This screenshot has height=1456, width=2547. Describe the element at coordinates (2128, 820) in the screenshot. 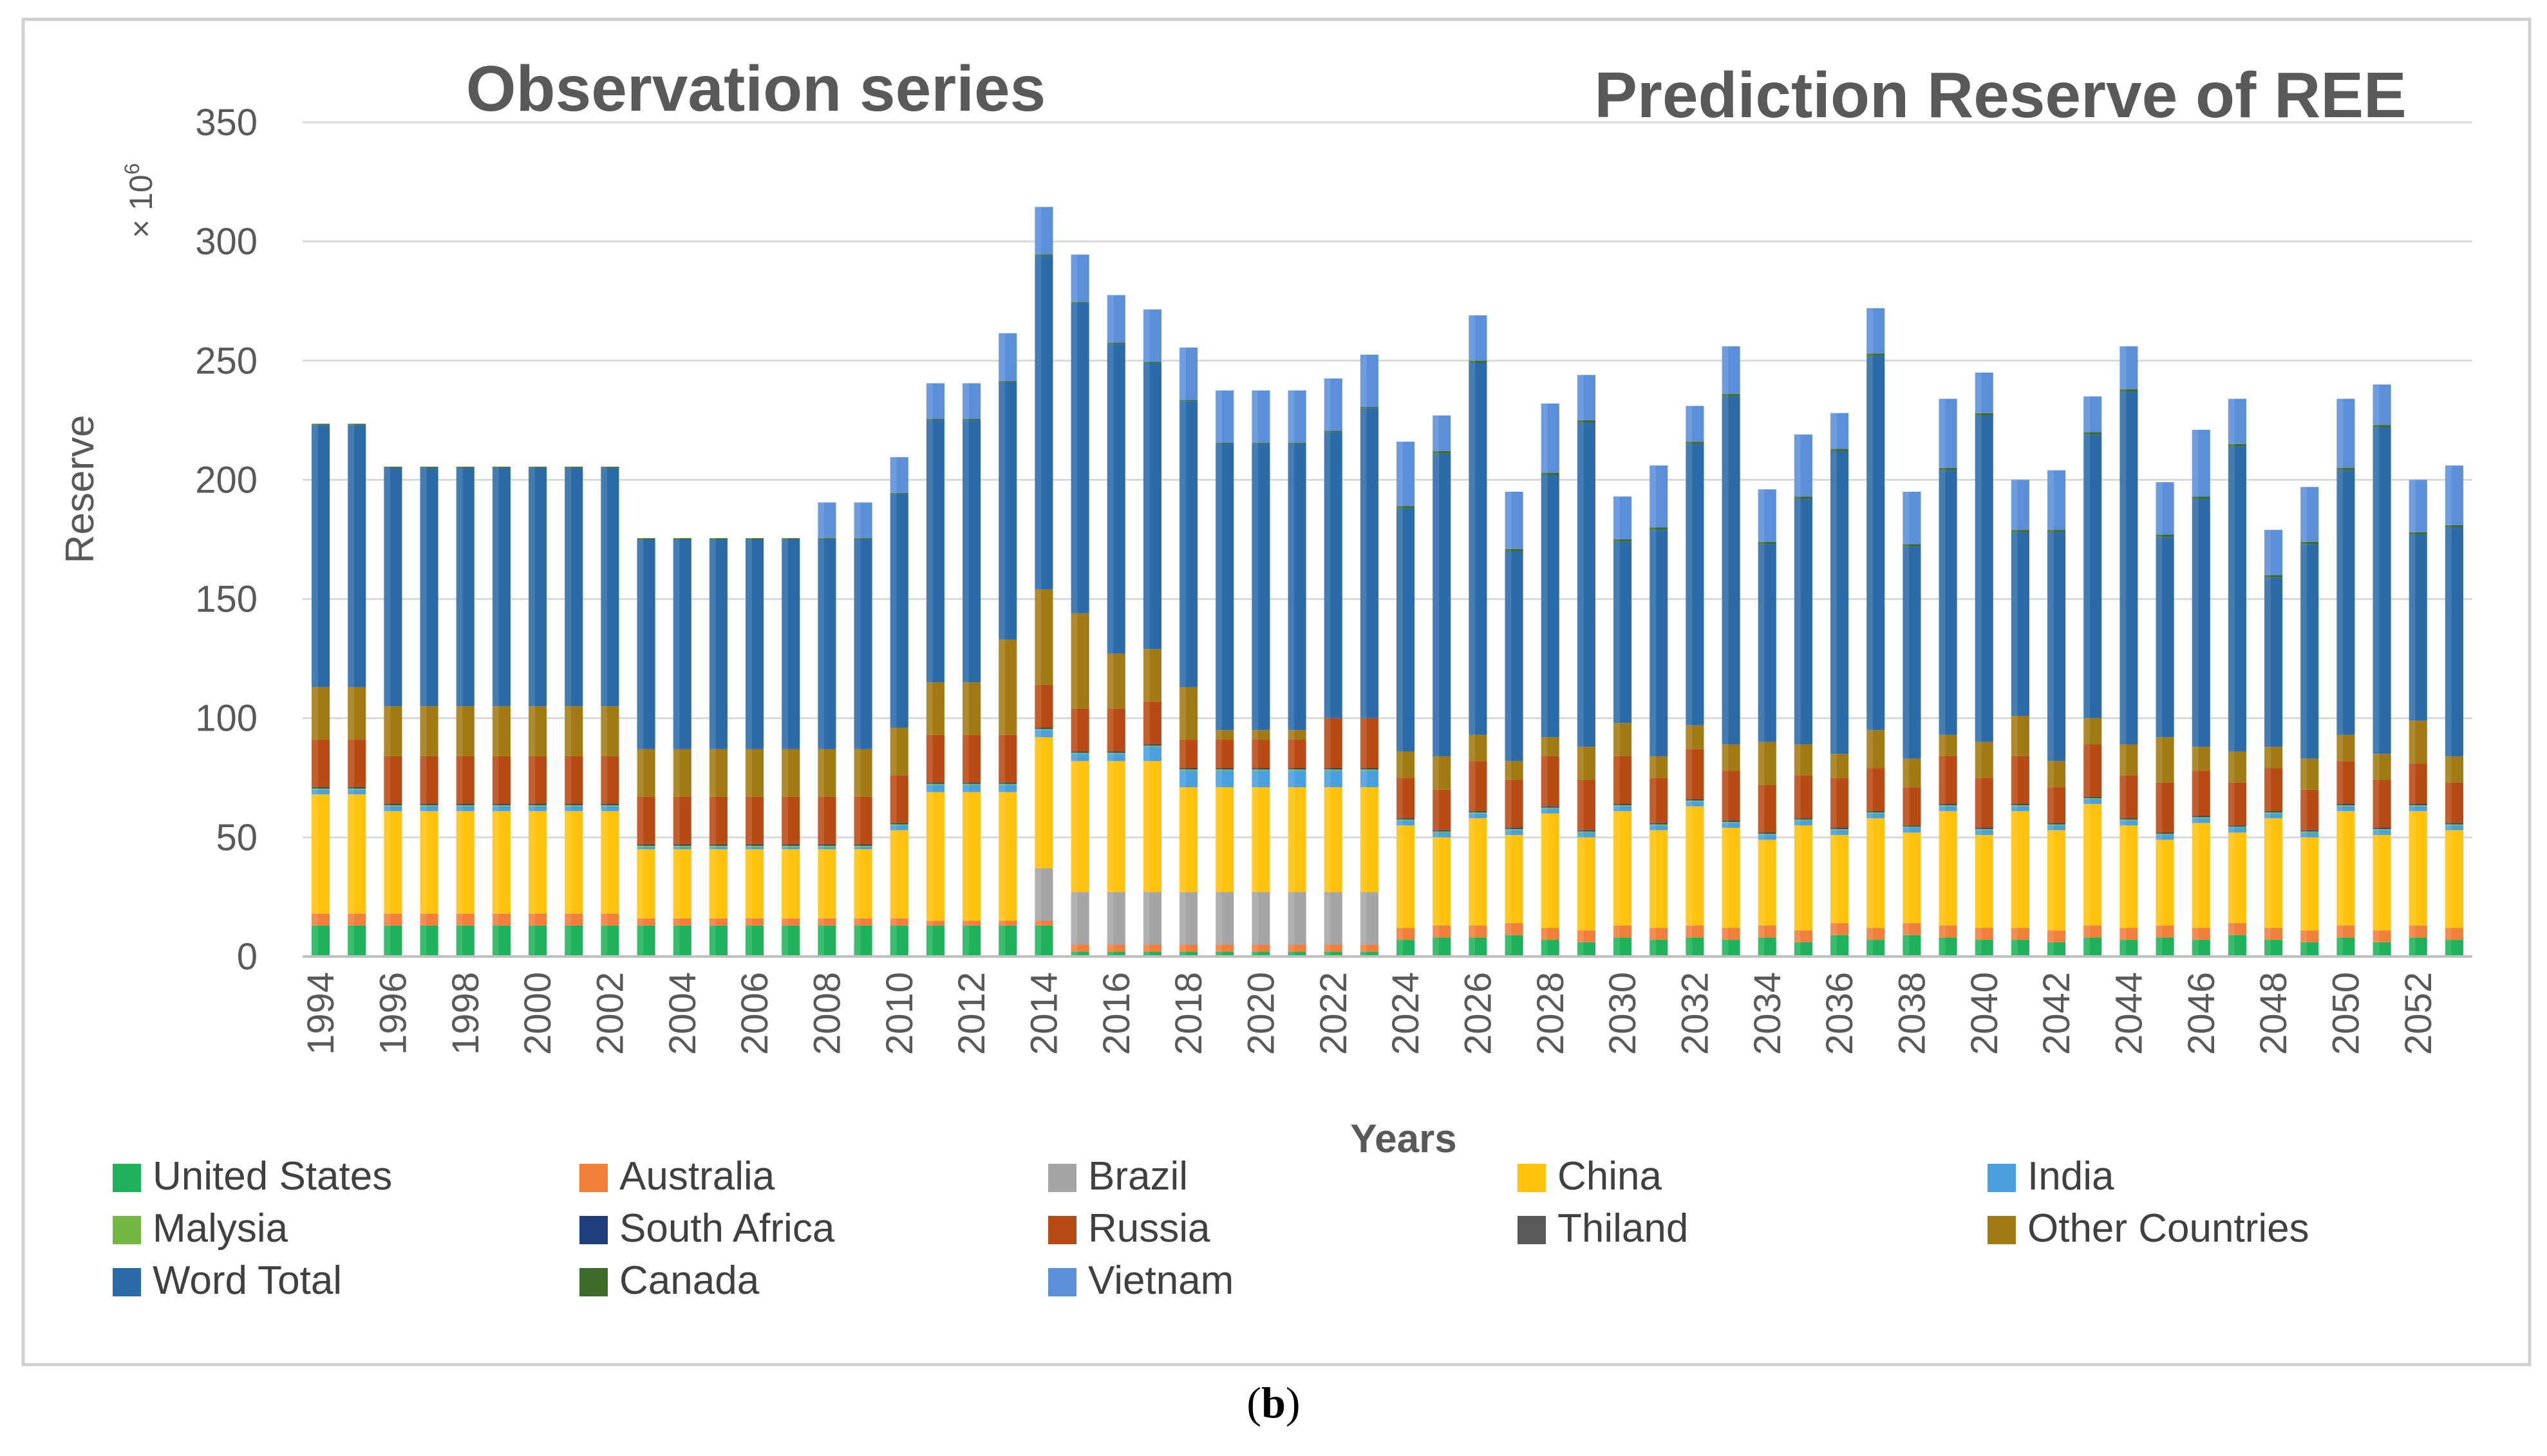

I see `bar-malysia-2044` at that location.